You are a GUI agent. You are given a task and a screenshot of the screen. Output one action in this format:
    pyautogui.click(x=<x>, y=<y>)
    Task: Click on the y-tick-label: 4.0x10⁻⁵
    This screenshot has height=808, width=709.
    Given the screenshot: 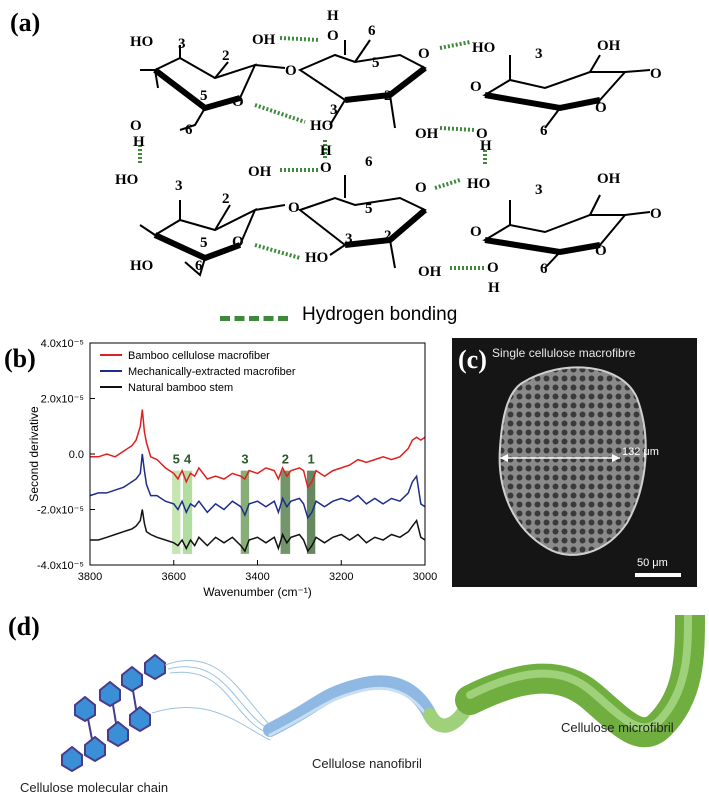 What is the action you would take?
    pyautogui.click(x=62, y=344)
    